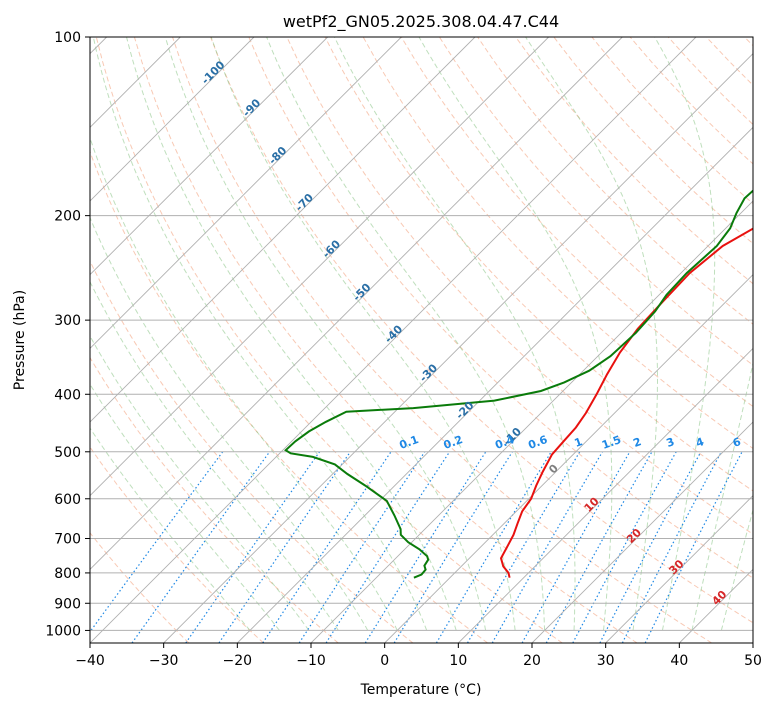 This screenshot has height=708, width=775. I want to click on x-tick-label: 10, so click(458, 661).